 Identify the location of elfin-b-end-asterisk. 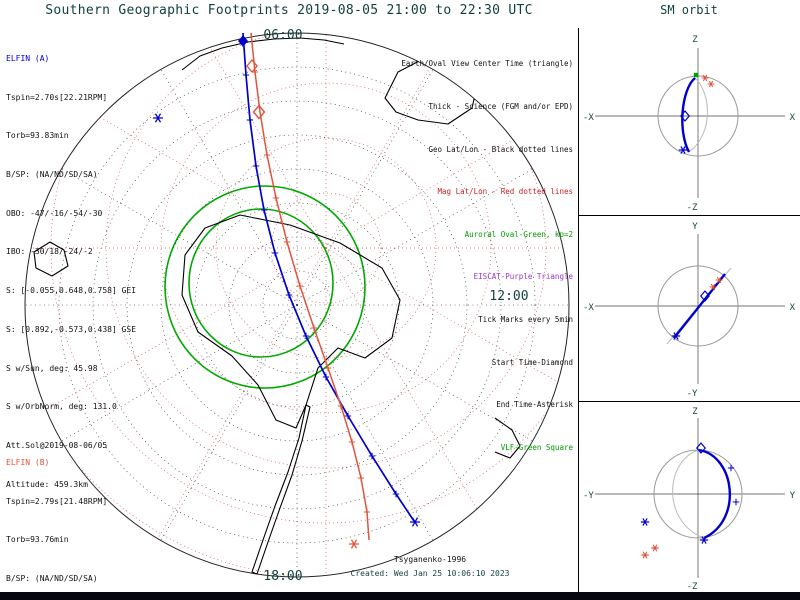
(354, 544).